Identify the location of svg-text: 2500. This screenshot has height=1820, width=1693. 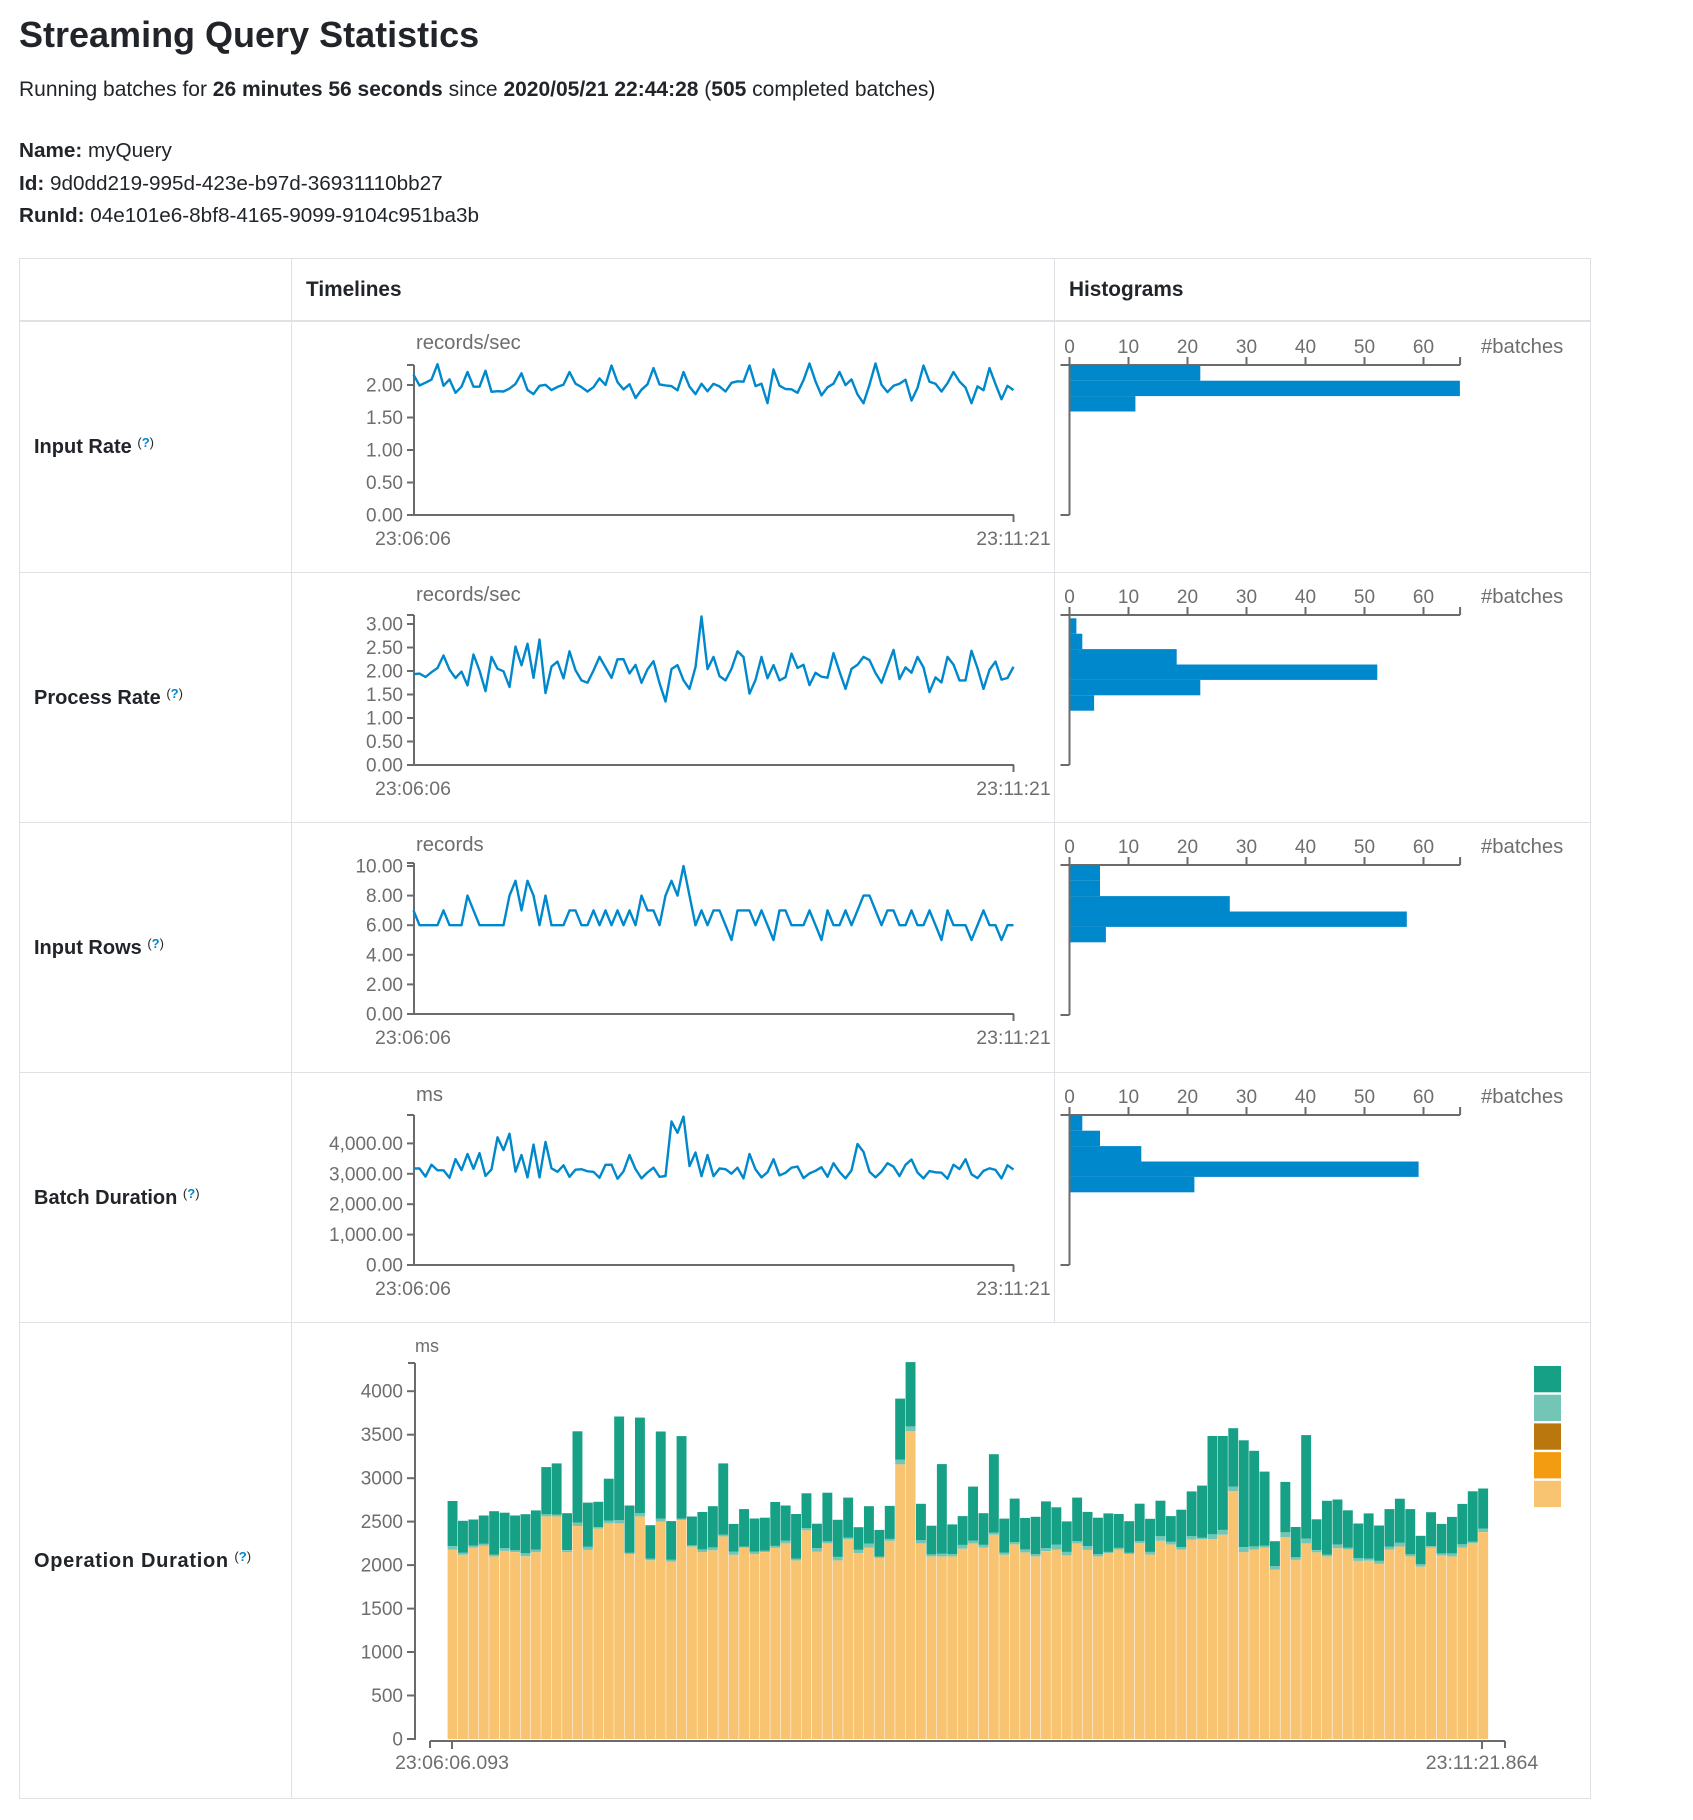
(382, 1522).